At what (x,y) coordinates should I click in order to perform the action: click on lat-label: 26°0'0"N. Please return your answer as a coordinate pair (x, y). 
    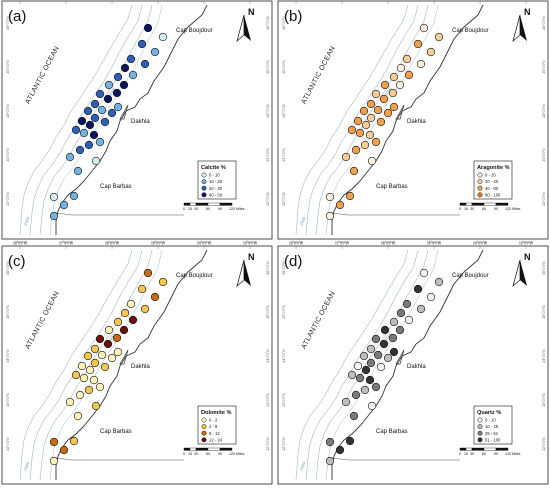
    Looking at the image, I should click on (284, 268).